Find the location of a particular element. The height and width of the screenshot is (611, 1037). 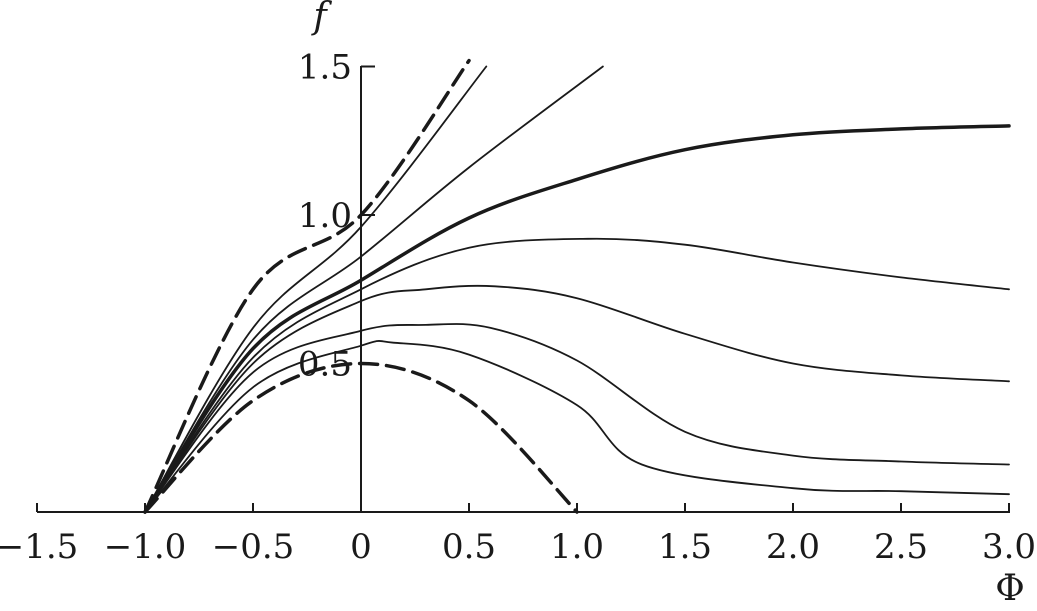

x-tick-label: −1.5 is located at coordinates (39, 547).